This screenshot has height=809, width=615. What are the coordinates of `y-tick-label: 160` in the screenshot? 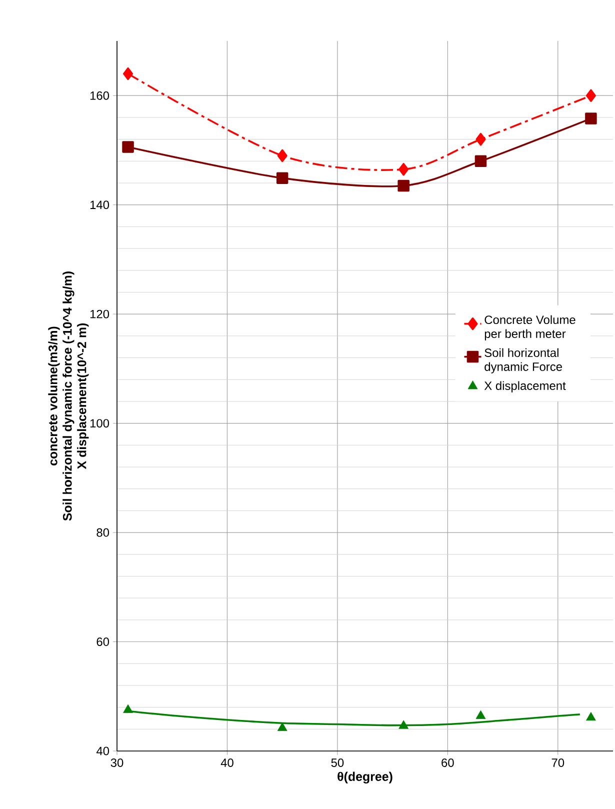 It's located at (100, 95).